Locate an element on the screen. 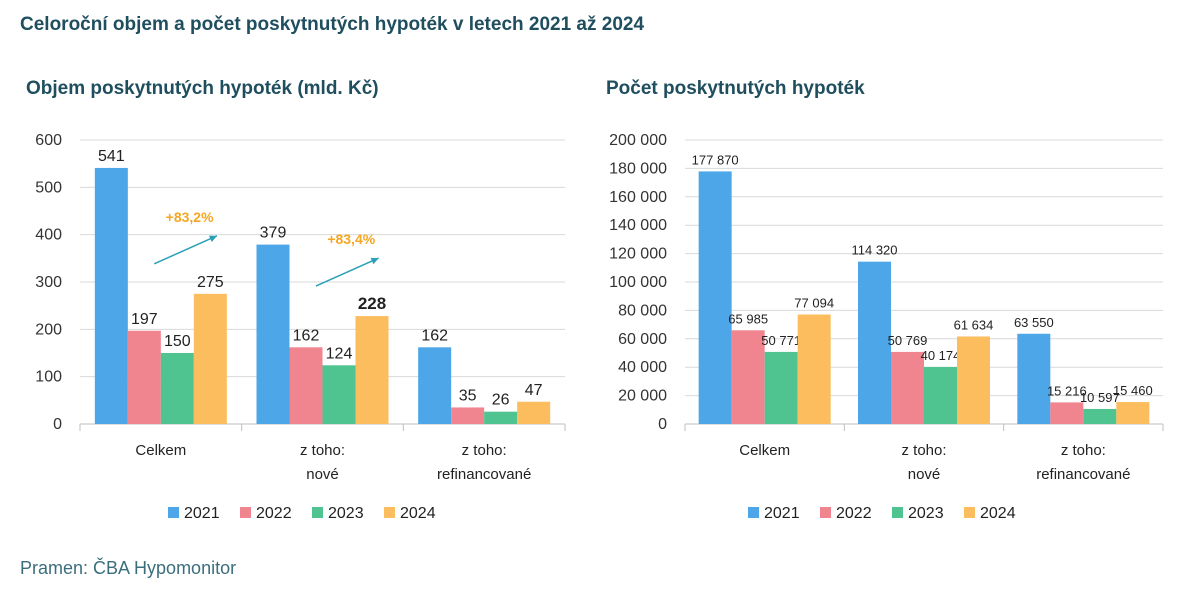 Image resolution: width=1183 pixels, height=596 pixels. volume-y-tick-label: 600 is located at coordinates (48, 140).